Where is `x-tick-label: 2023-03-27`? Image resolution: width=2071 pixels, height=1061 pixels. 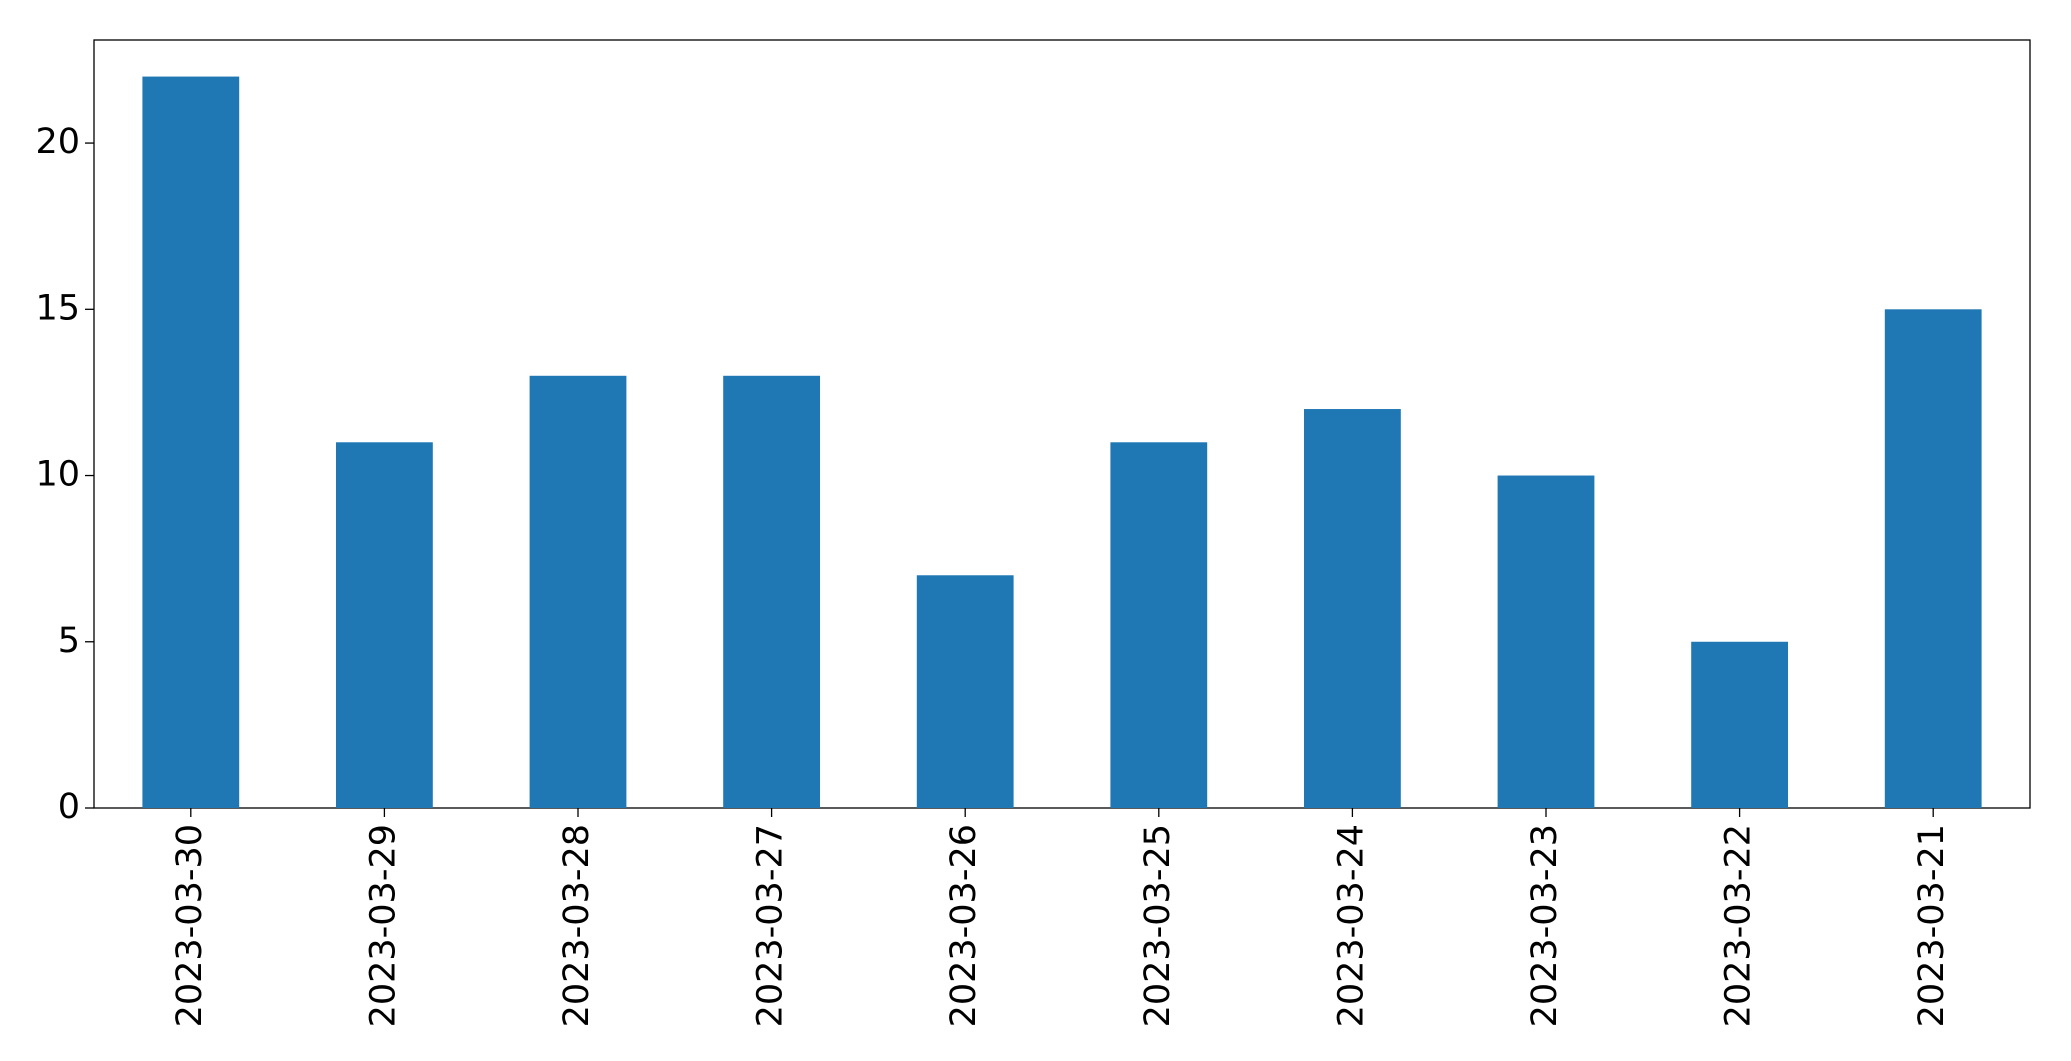 x-tick-label: 2023-03-27 is located at coordinates (771, 925).